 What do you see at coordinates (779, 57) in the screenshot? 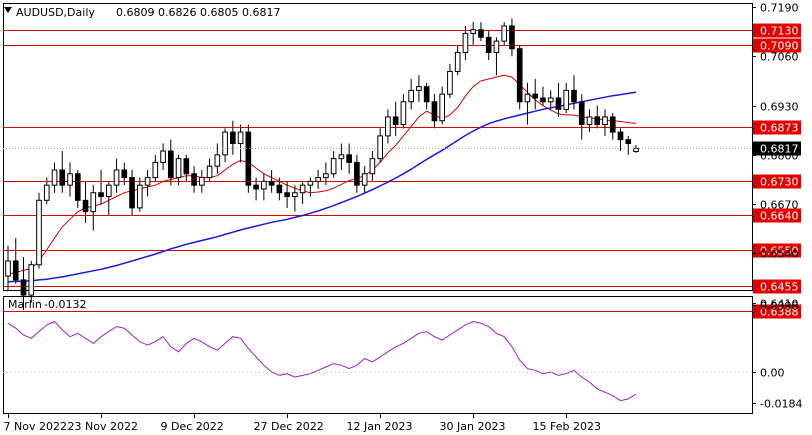
I see `y-tick-label: 0.7060` at bounding box center [779, 57].